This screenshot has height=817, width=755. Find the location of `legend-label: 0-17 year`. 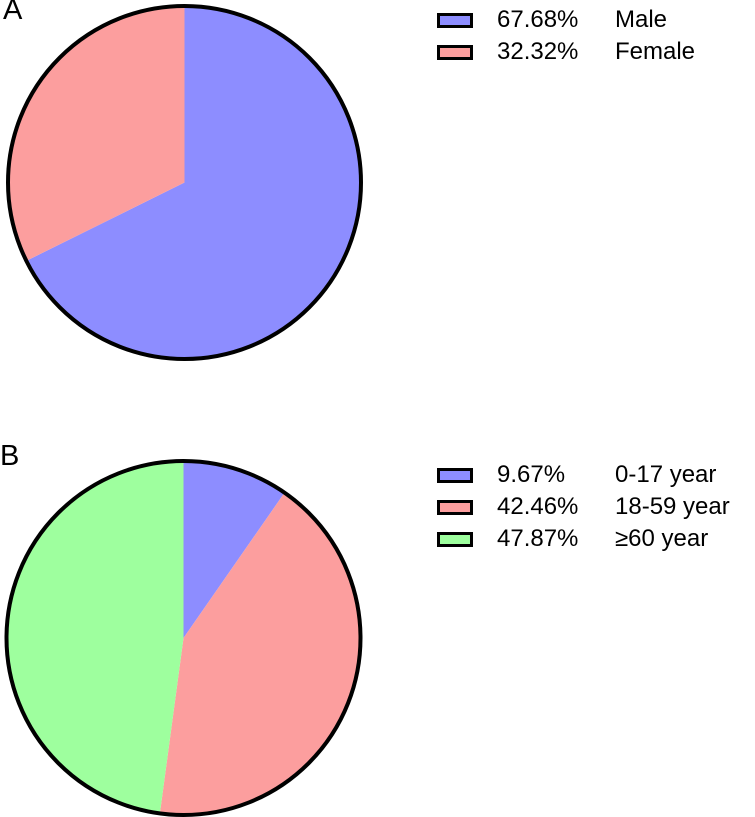

legend-label: 0-17 year is located at coordinates (666, 474).